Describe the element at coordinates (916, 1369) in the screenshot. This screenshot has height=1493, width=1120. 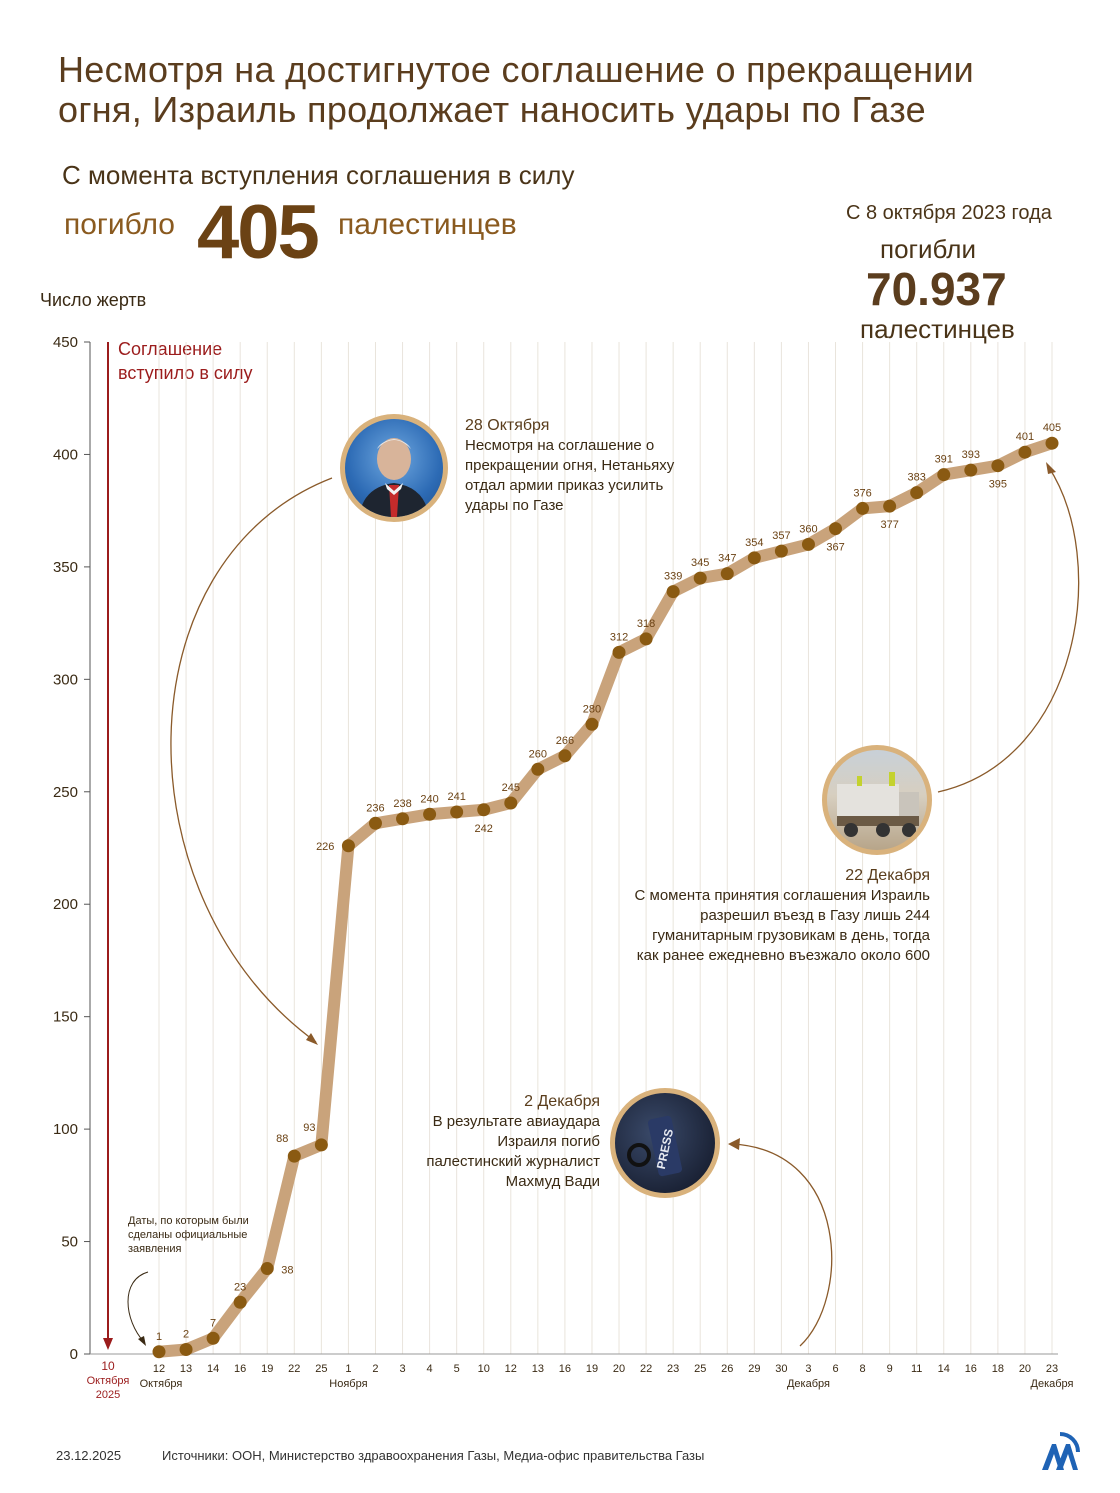
I see `x-tick-label: 11` at that location.